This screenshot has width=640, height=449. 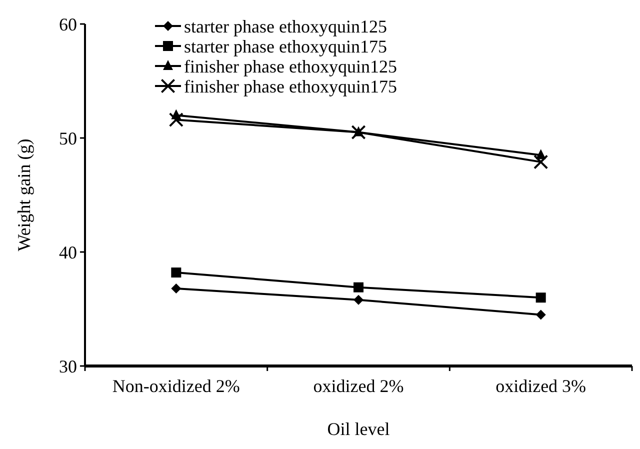 I want to click on y-tick-label: 30, so click(x=68, y=366).